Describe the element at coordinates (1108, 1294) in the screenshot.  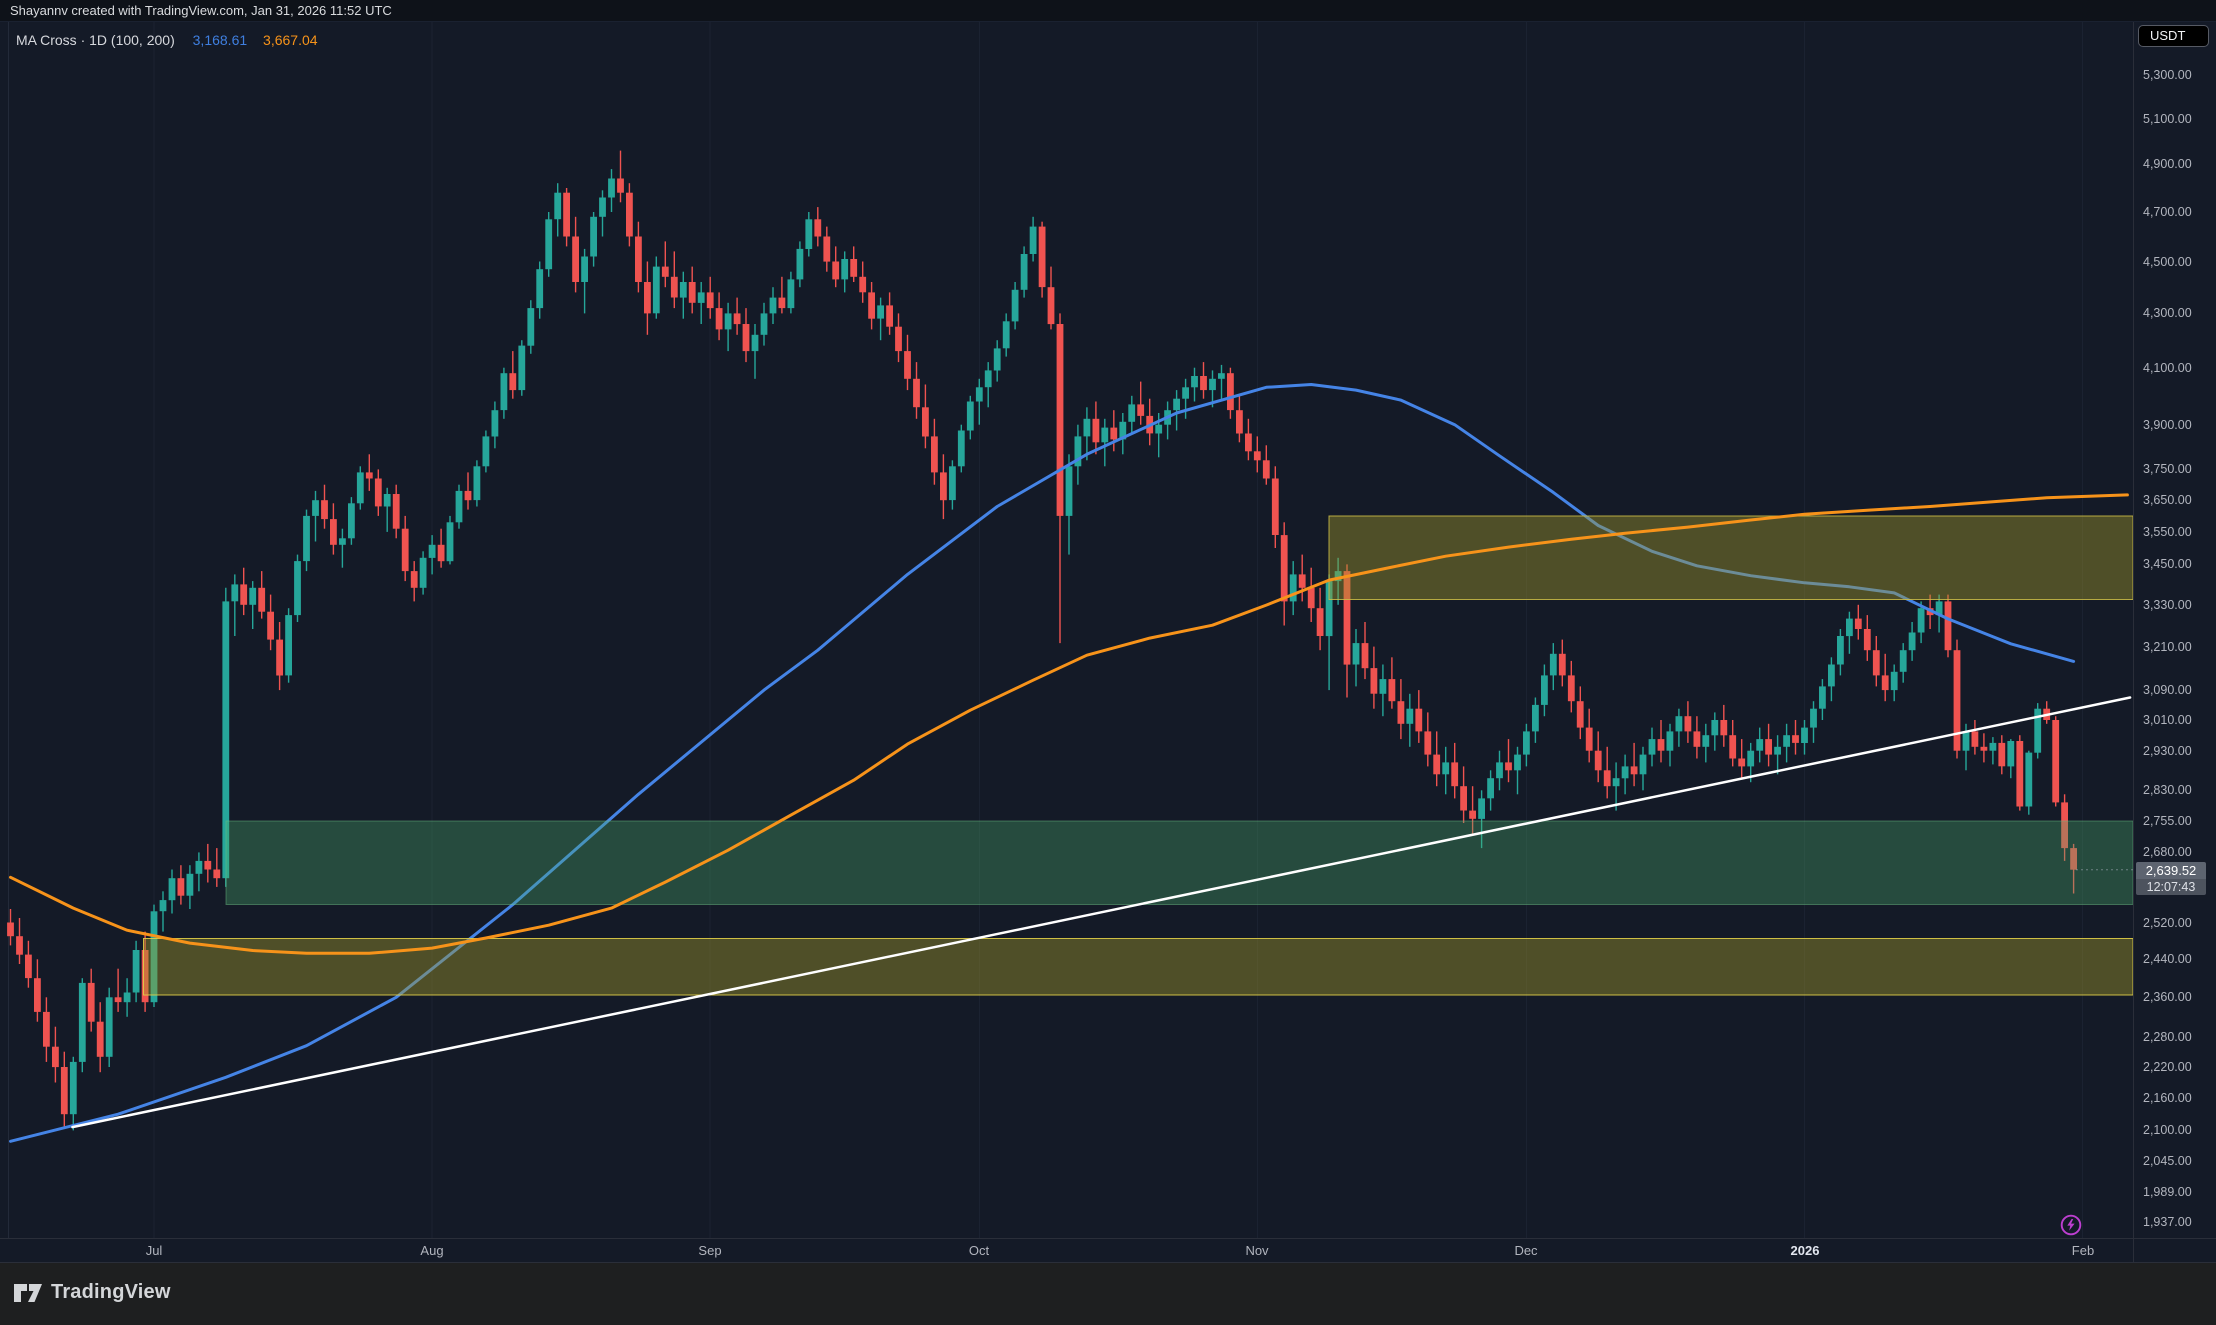
I see `footer-bar: TradingView` at that location.